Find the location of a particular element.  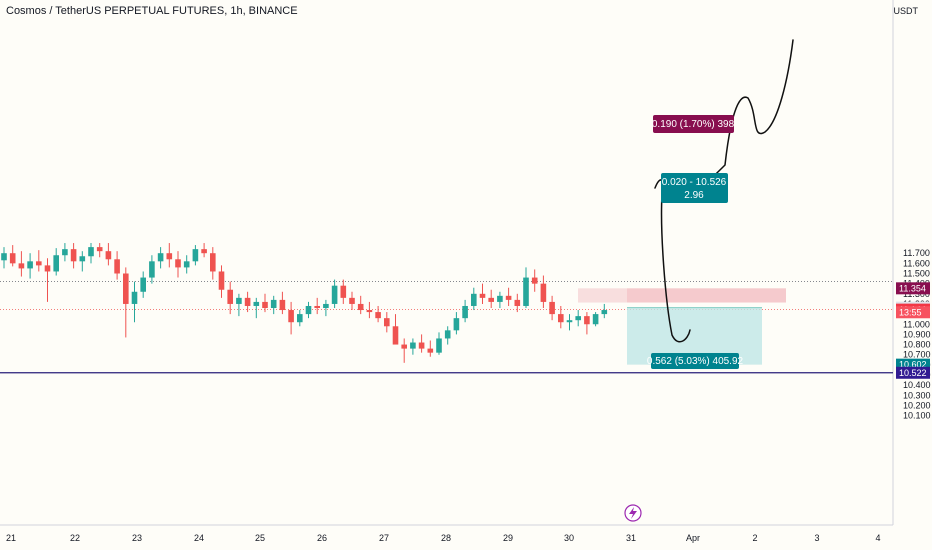

reward-bubble is located at coordinates (695, 361).